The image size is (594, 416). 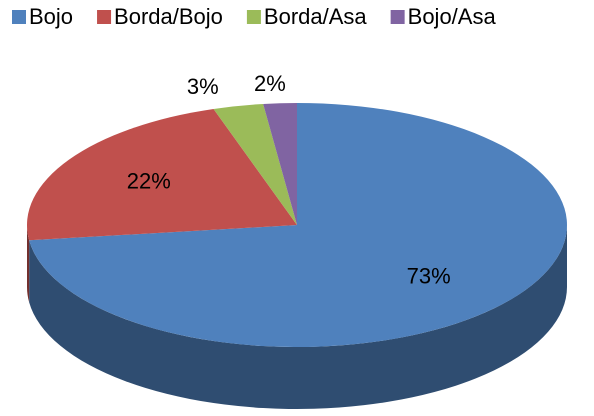 What do you see at coordinates (315, 16) in the screenshot?
I see `legend-label: Borda/Asa` at bounding box center [315, 16].